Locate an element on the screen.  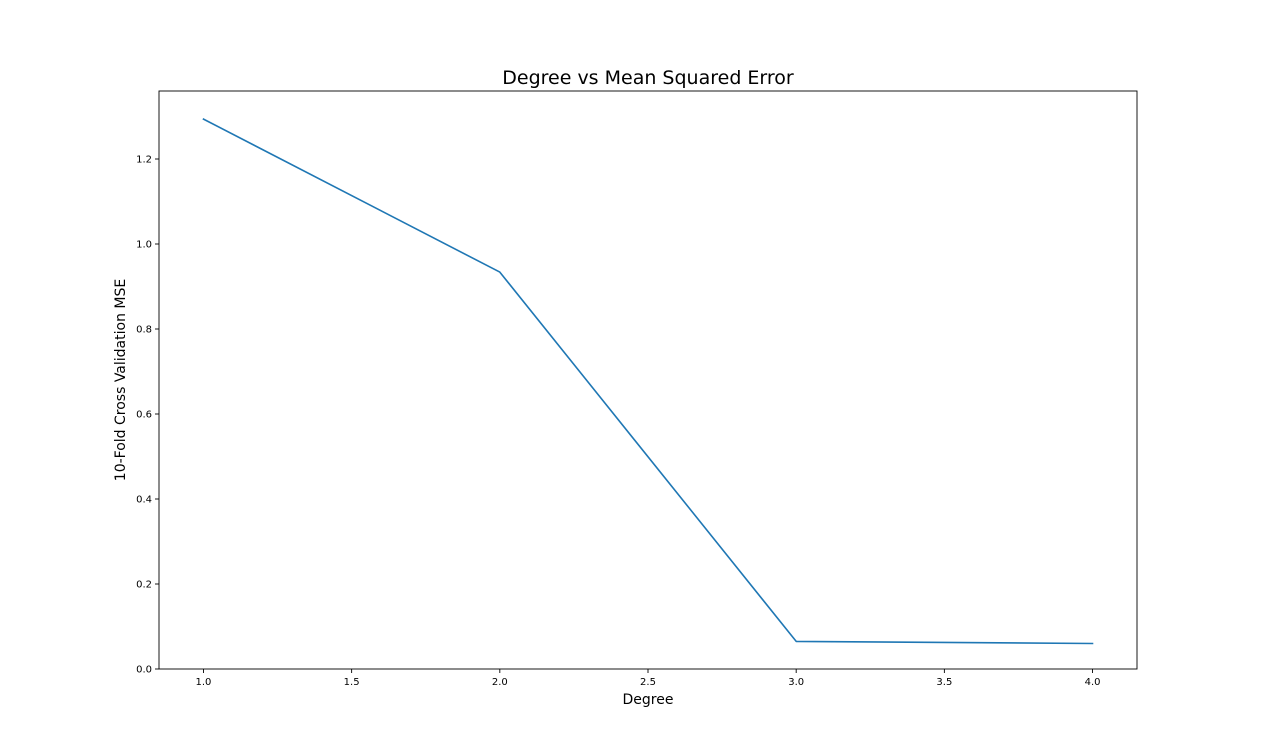
y-tick-label: 0.4 is located at coordinates (144, 500).